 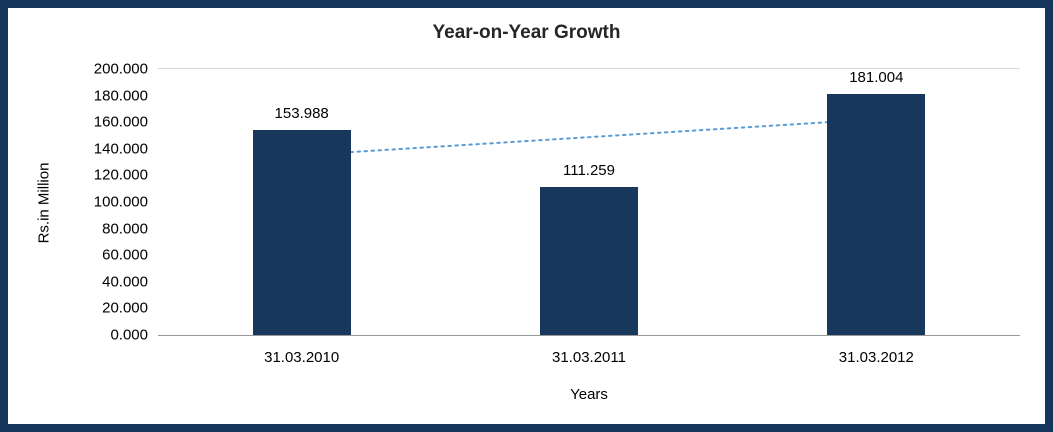 I want to click on y-tick-label: 200.000, so click(x=120, y=69).